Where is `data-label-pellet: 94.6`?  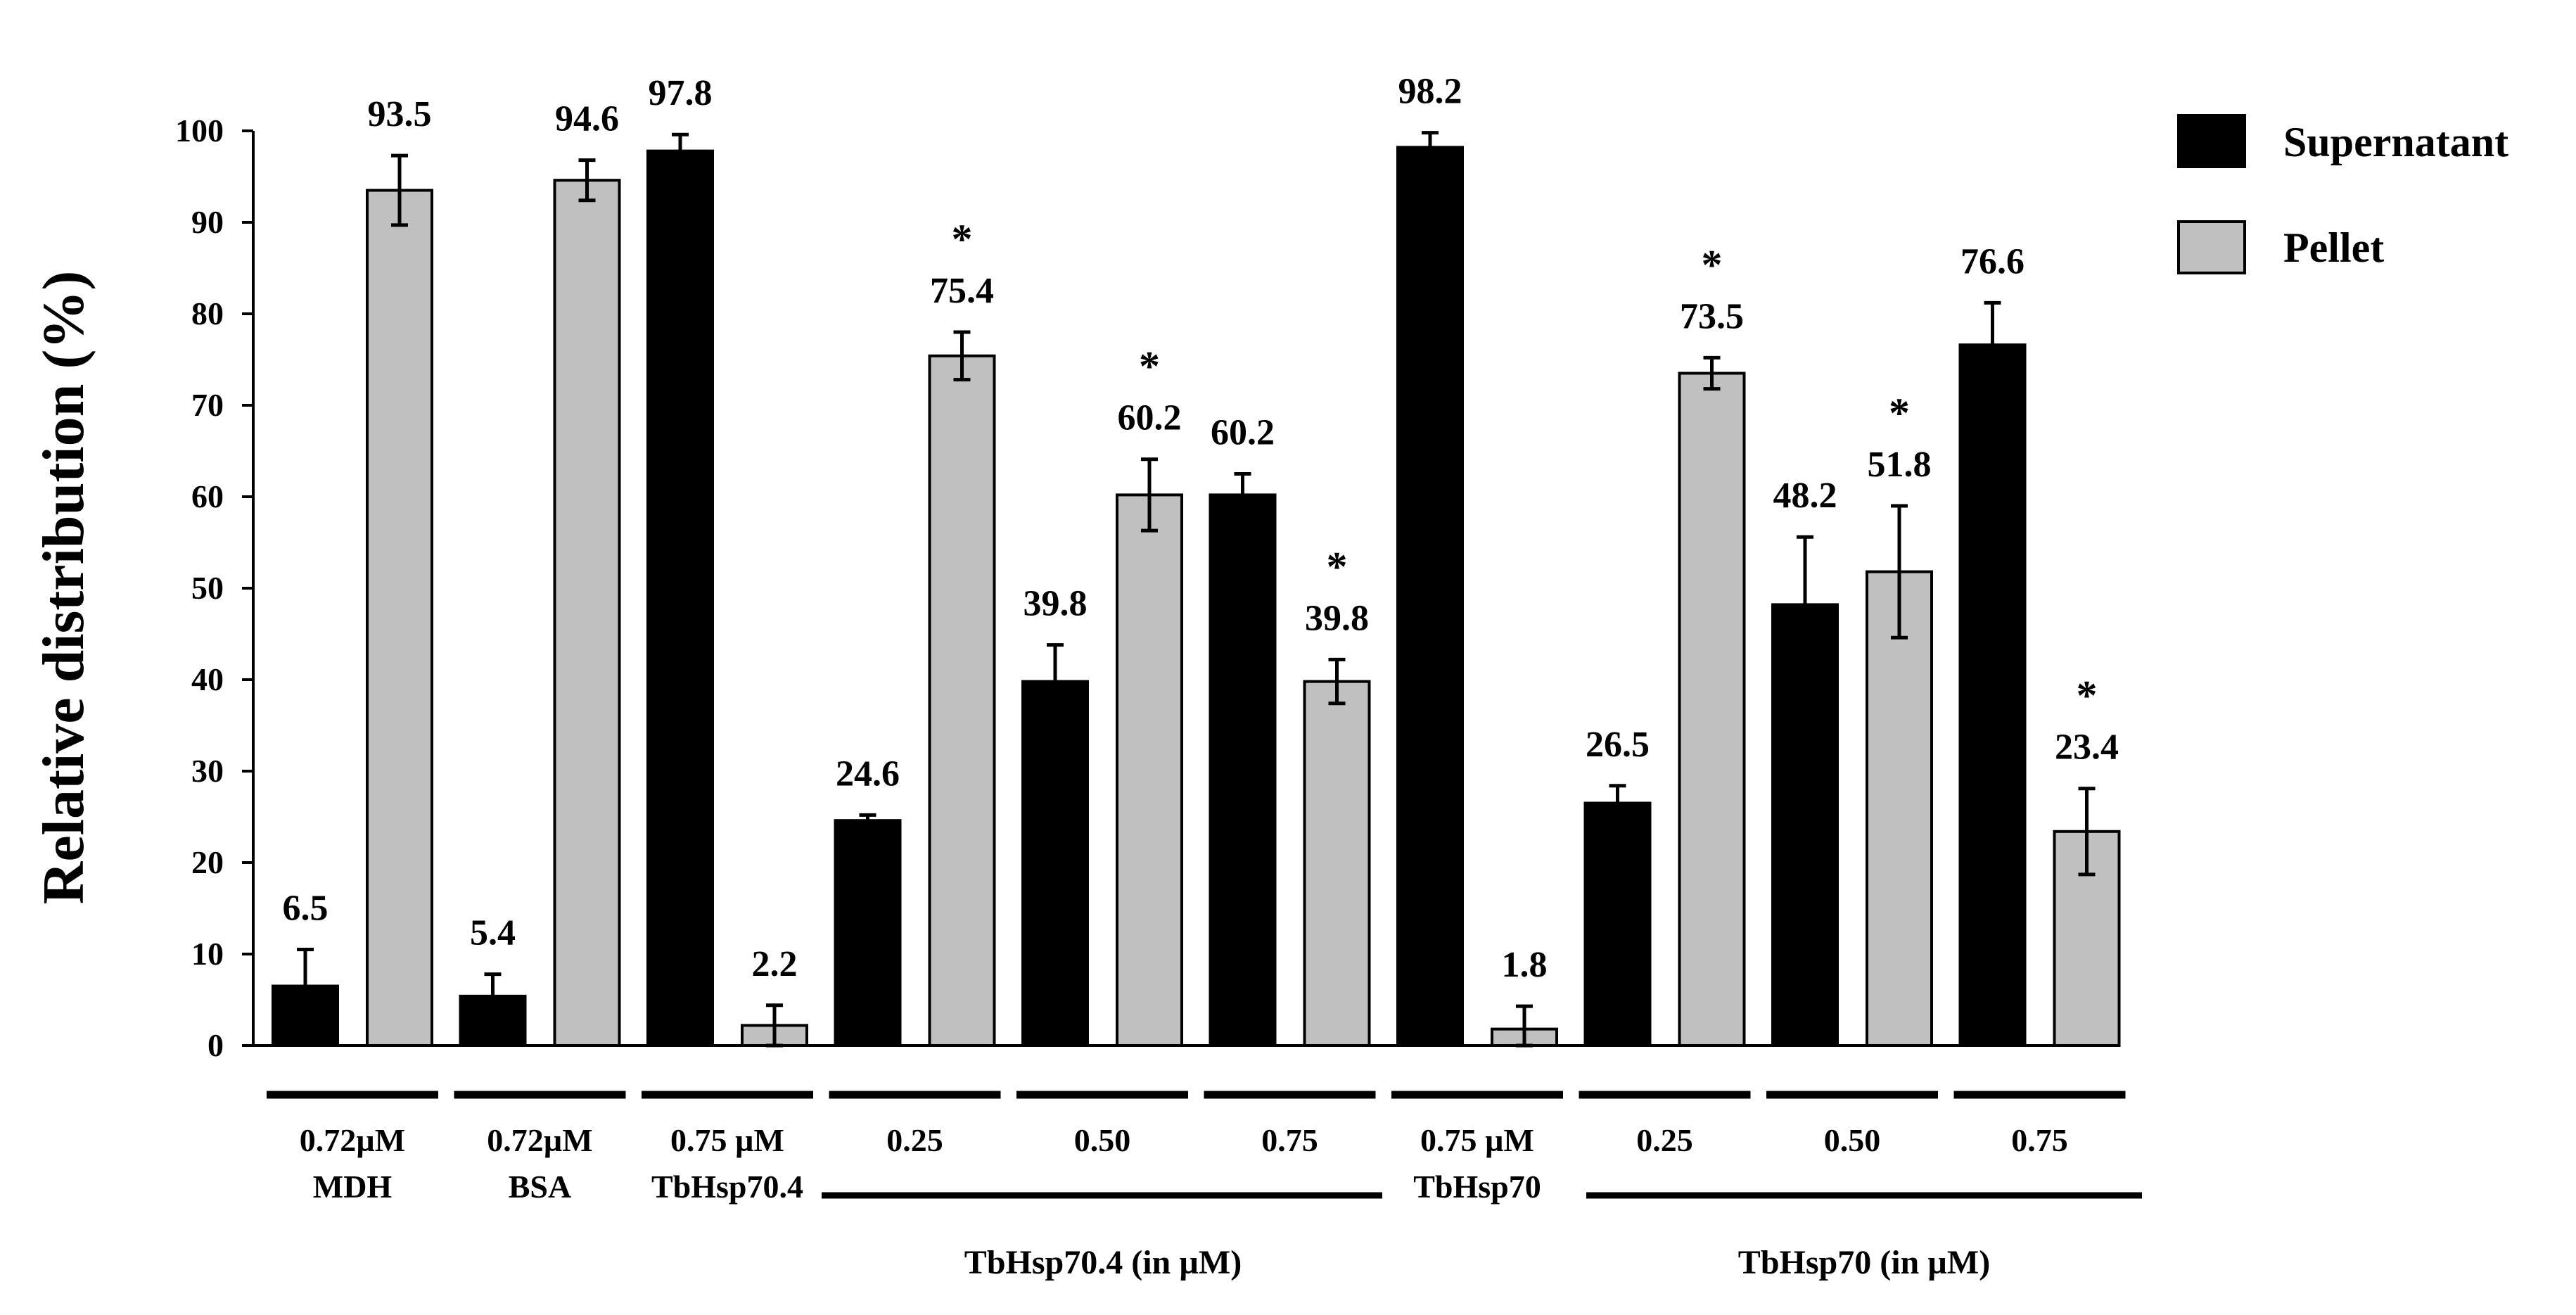 data-label-pellet: 94.6 is located at coordinates (587, 119).